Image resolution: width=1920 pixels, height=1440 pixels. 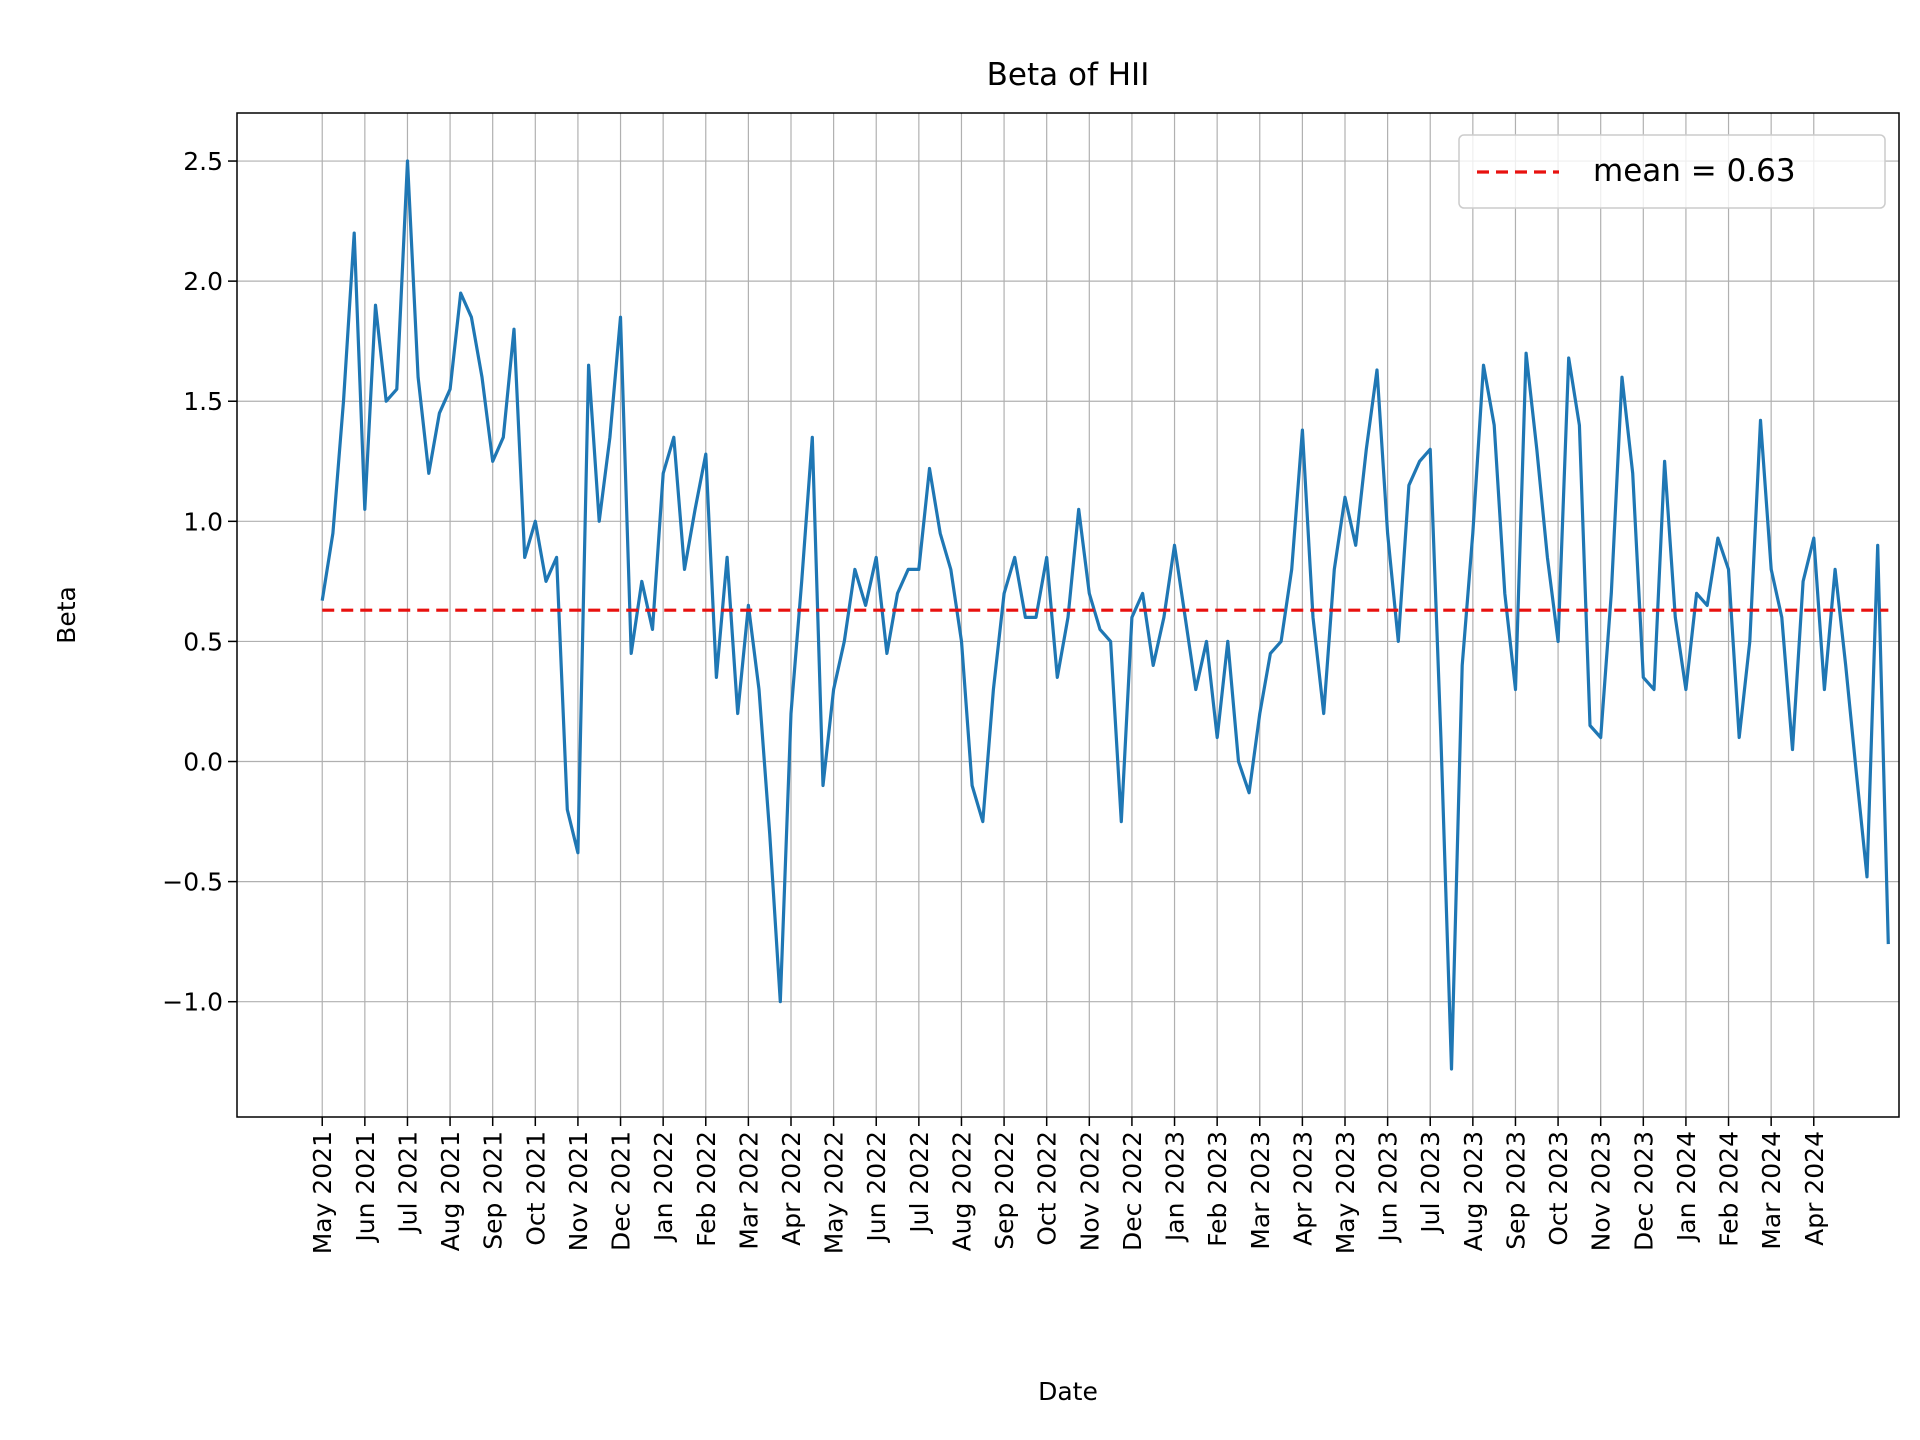 What do you see at coordinates (1068, 1391) in the screenshot?
I see `x-axis-label: Date` at bounding box center [1068, 1391].